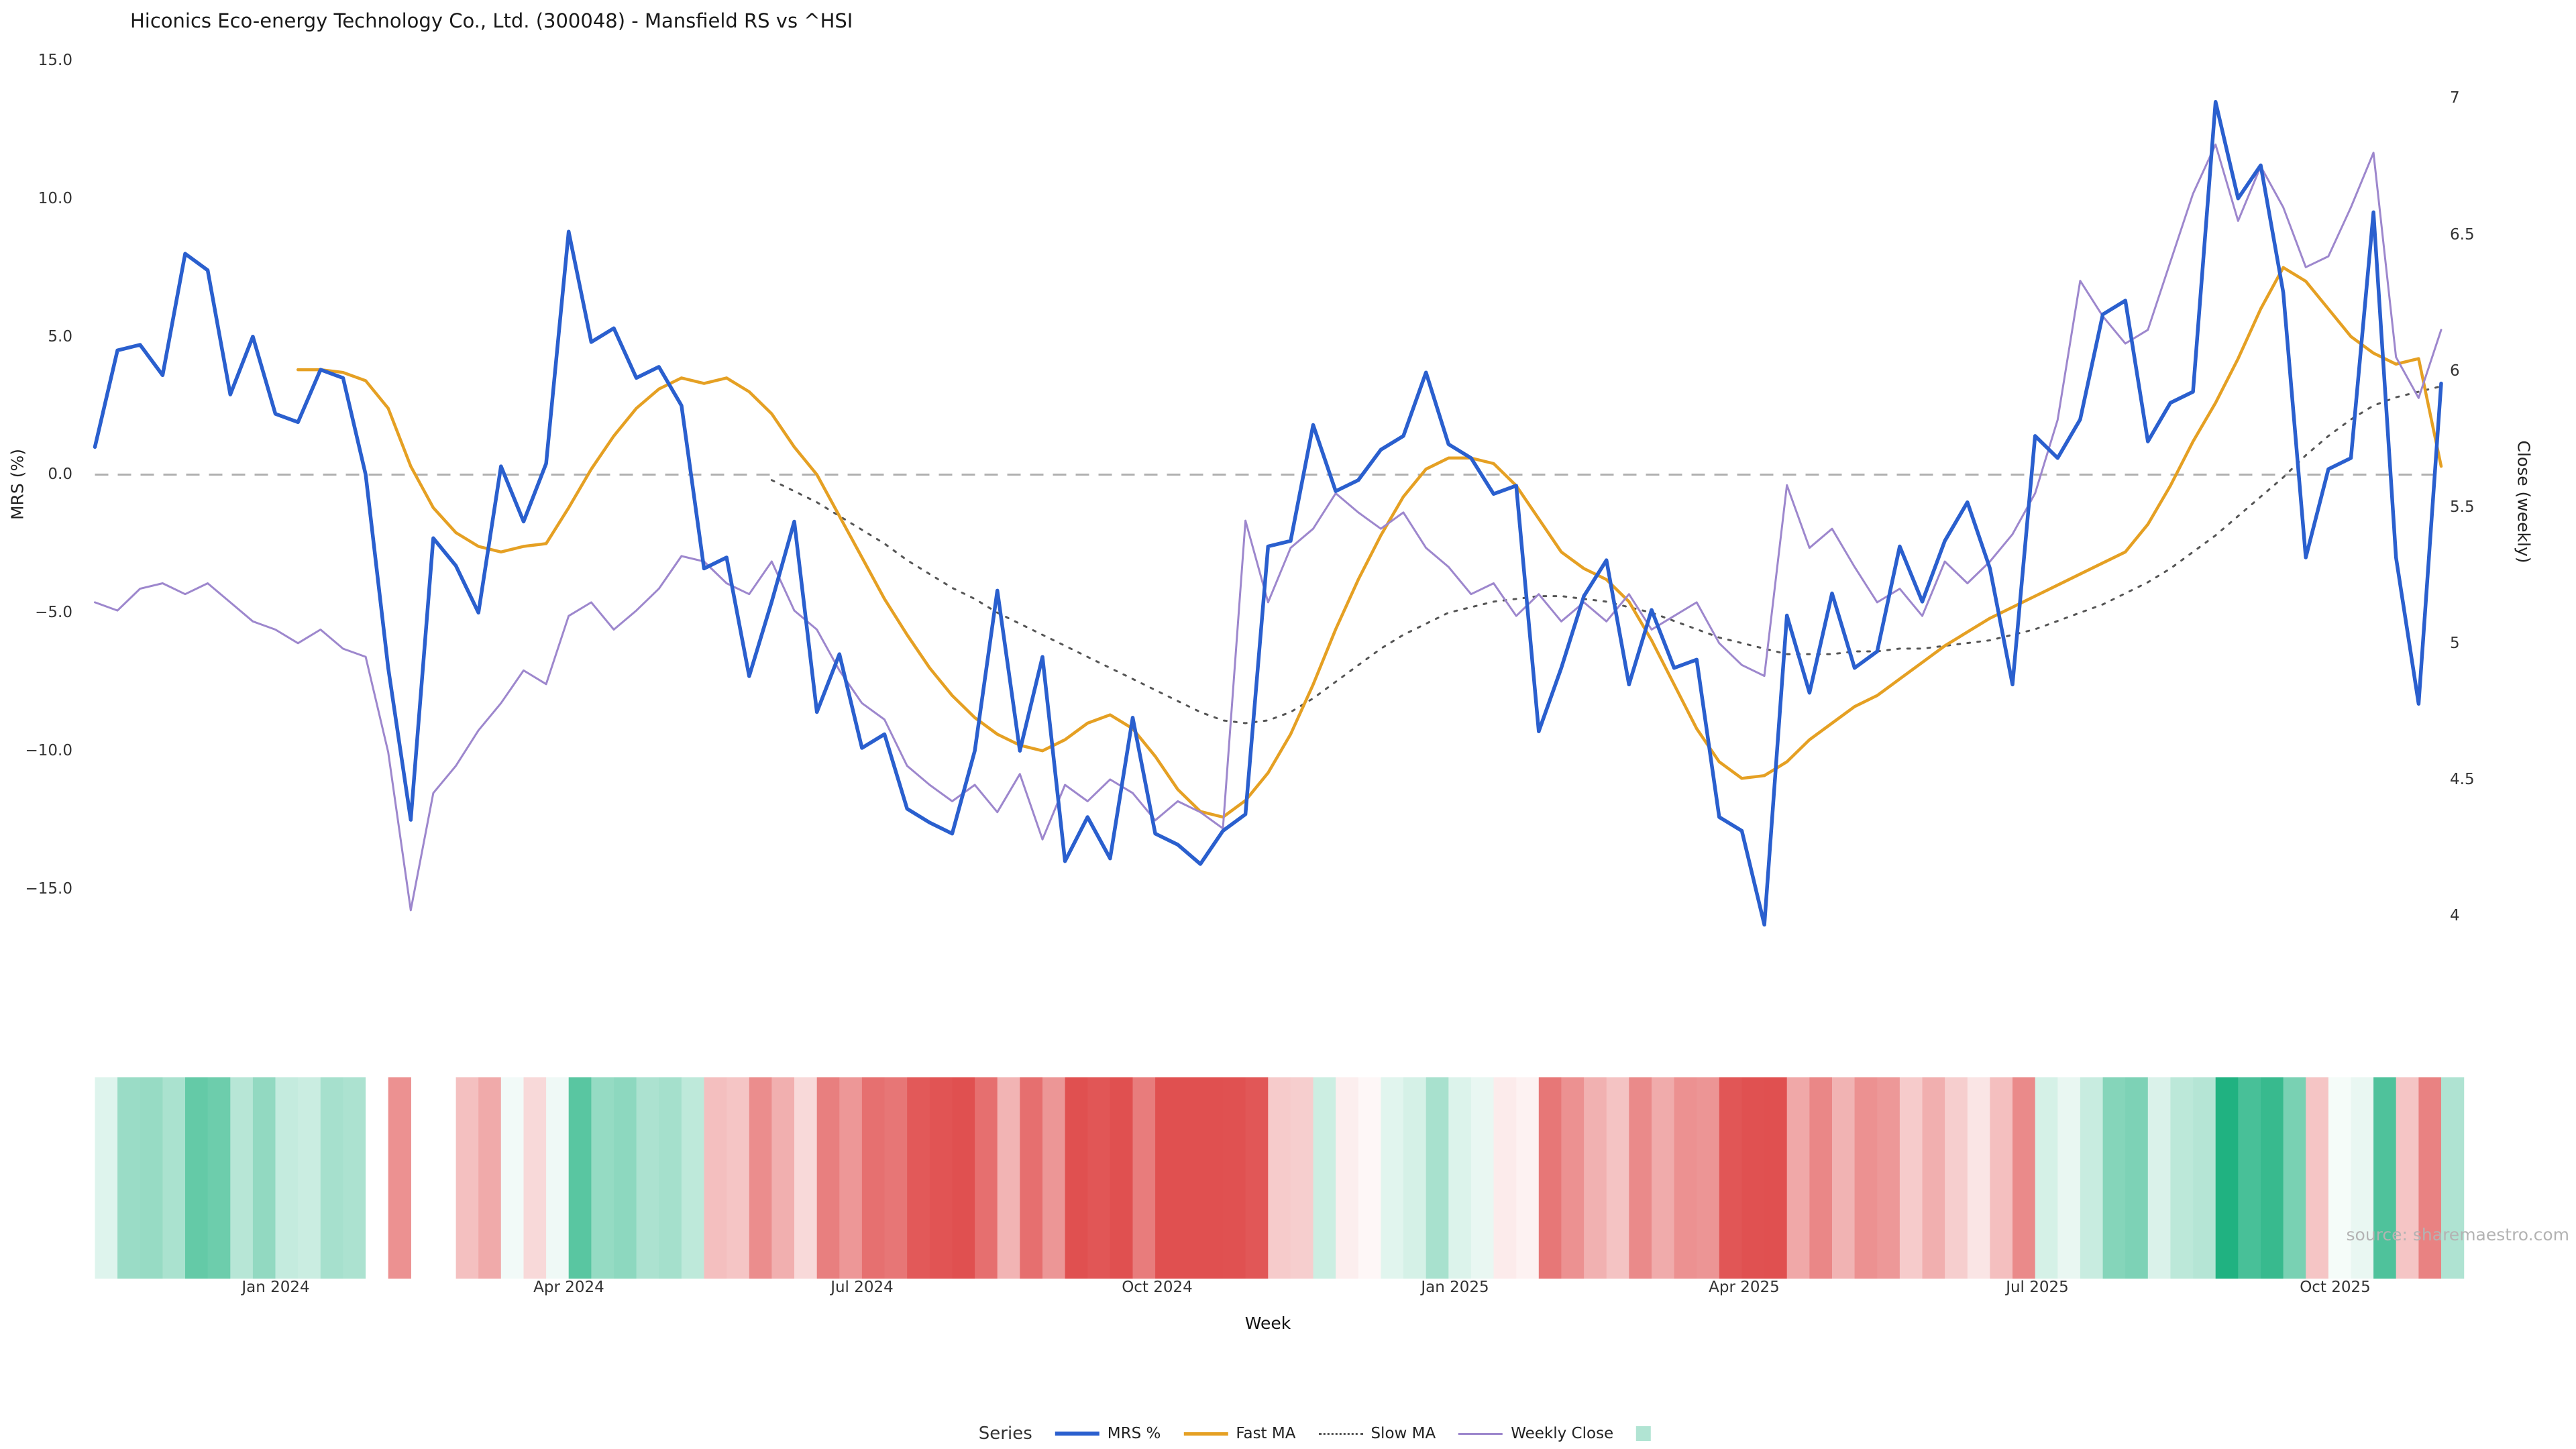 The image size is (2576, 1449). What do you see at coordinates (2455, 98) in the screenshot?
I see `y-tick-label: 7` at bounding box center [2455, 98].